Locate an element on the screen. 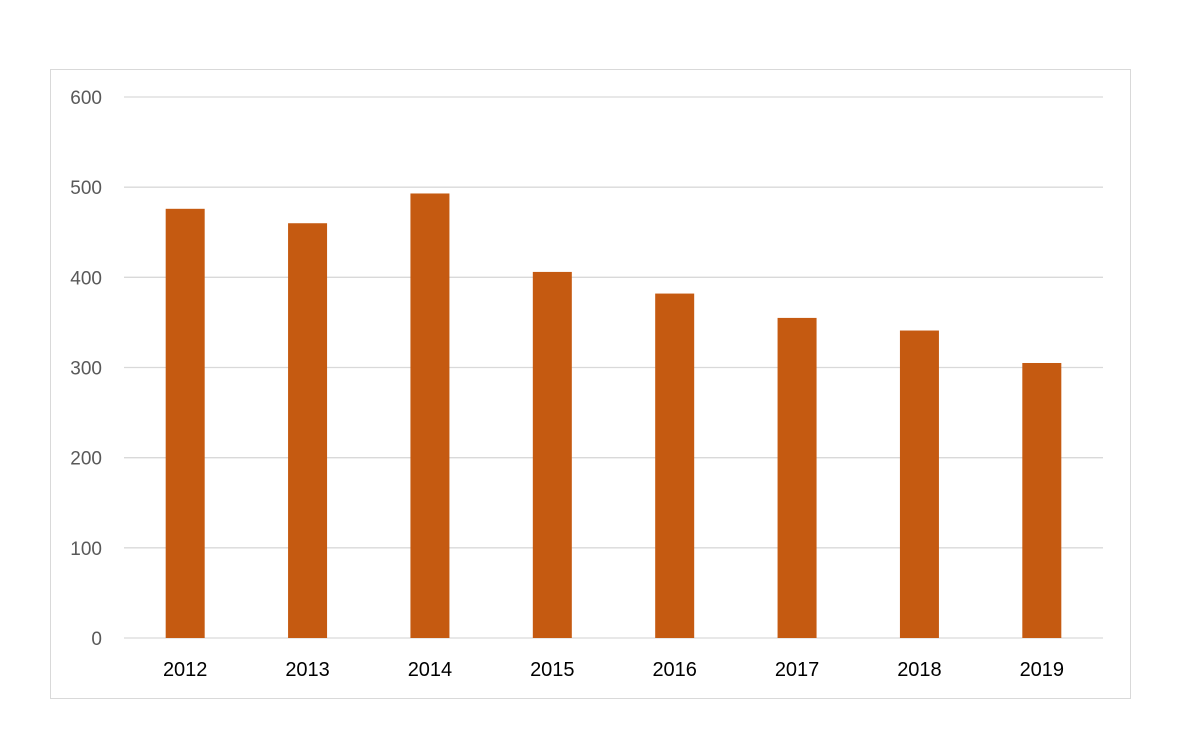 The height and width of the screenshot is (753, 1181). x-tick-label: 2015 is located at coordinates (552, 670).